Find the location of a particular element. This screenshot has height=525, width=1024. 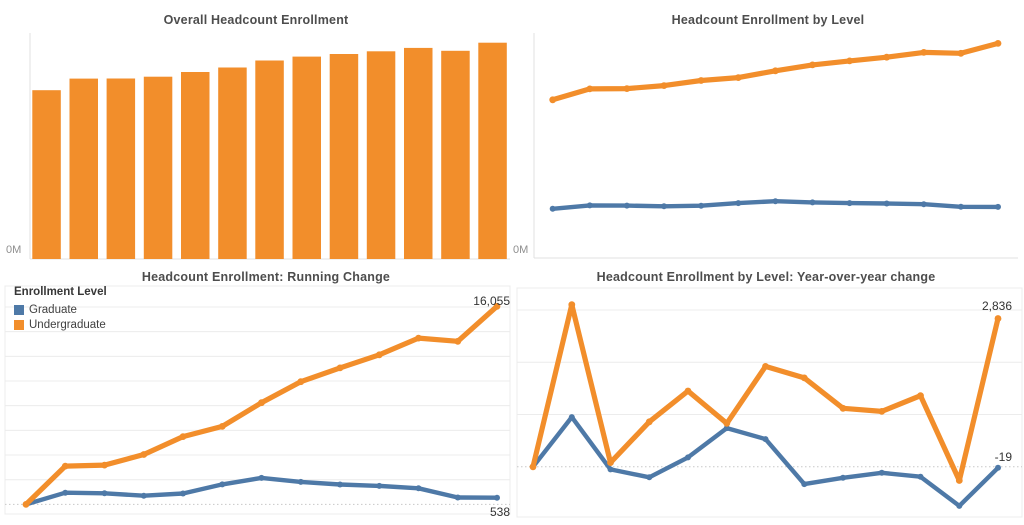

legend-item-graduate: Graduate is located at coordinates (60, 309).